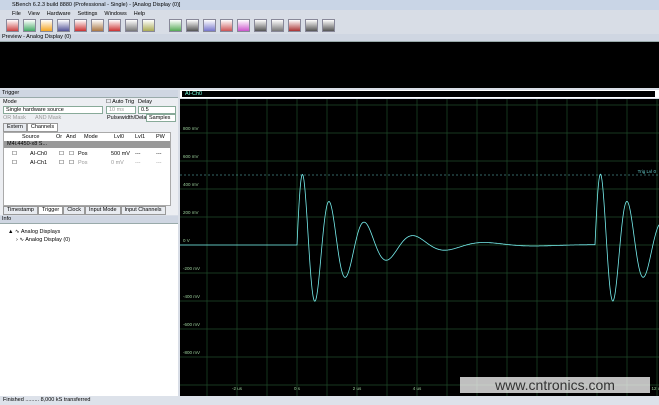 The width and height of the screenshot is (659, 405). Describe the element at coordinates (417, 388) in the screenshot. I see `x-tick-label: 4 us` at that location.